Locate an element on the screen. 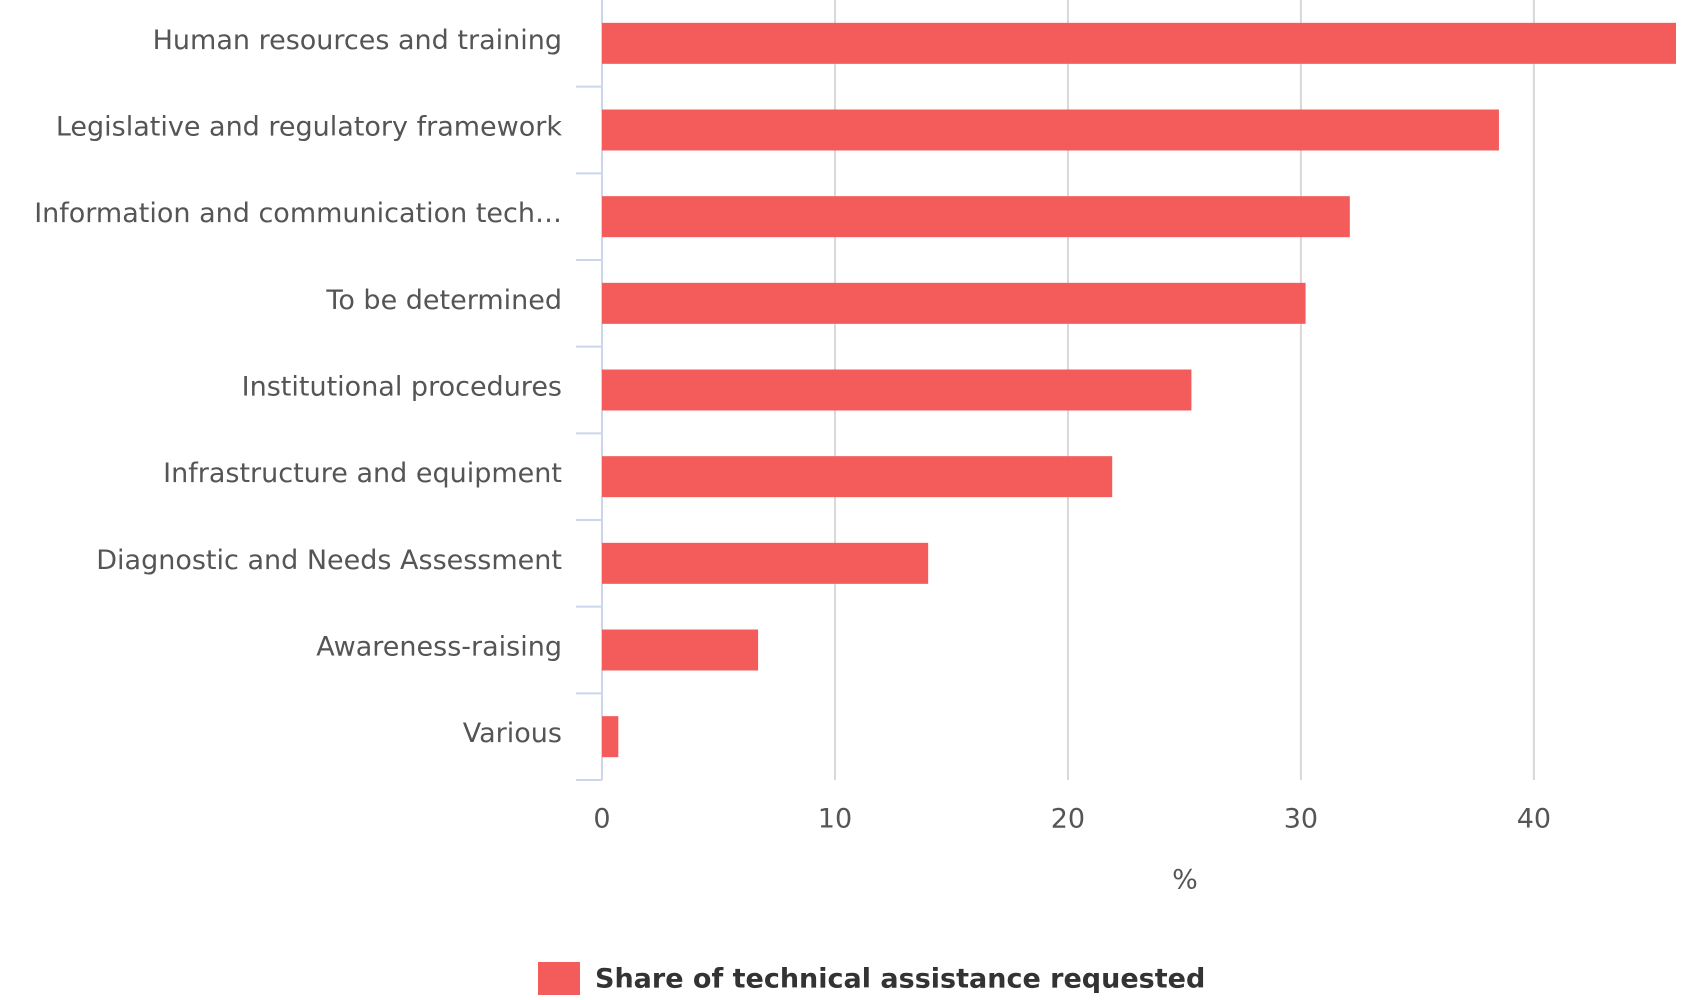 The width and height of the screenshot is (1681, 1000). y-tick-label: To be determined is located at coordinates (443, 300).